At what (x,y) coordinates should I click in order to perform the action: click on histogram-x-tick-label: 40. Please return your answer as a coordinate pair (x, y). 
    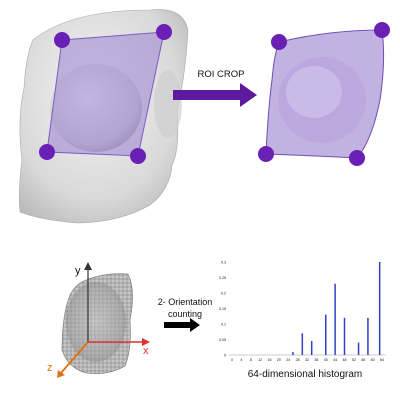
    Looking at the image, I should click on (326, 360).